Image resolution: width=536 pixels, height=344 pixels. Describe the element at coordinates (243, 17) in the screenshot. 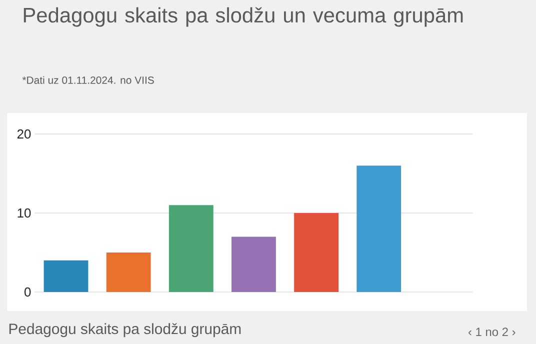

I see `chart-title: Pedagogu skaits pa slodžu un vecuma grupām` at that location.